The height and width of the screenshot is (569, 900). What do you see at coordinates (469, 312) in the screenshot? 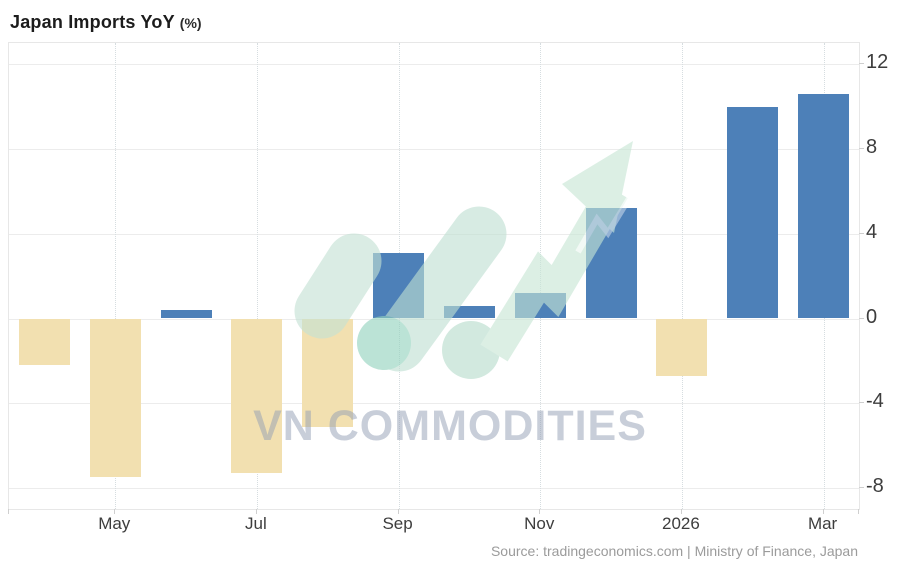
I see `bar-oct-2025` at bounding box center [469, 312].